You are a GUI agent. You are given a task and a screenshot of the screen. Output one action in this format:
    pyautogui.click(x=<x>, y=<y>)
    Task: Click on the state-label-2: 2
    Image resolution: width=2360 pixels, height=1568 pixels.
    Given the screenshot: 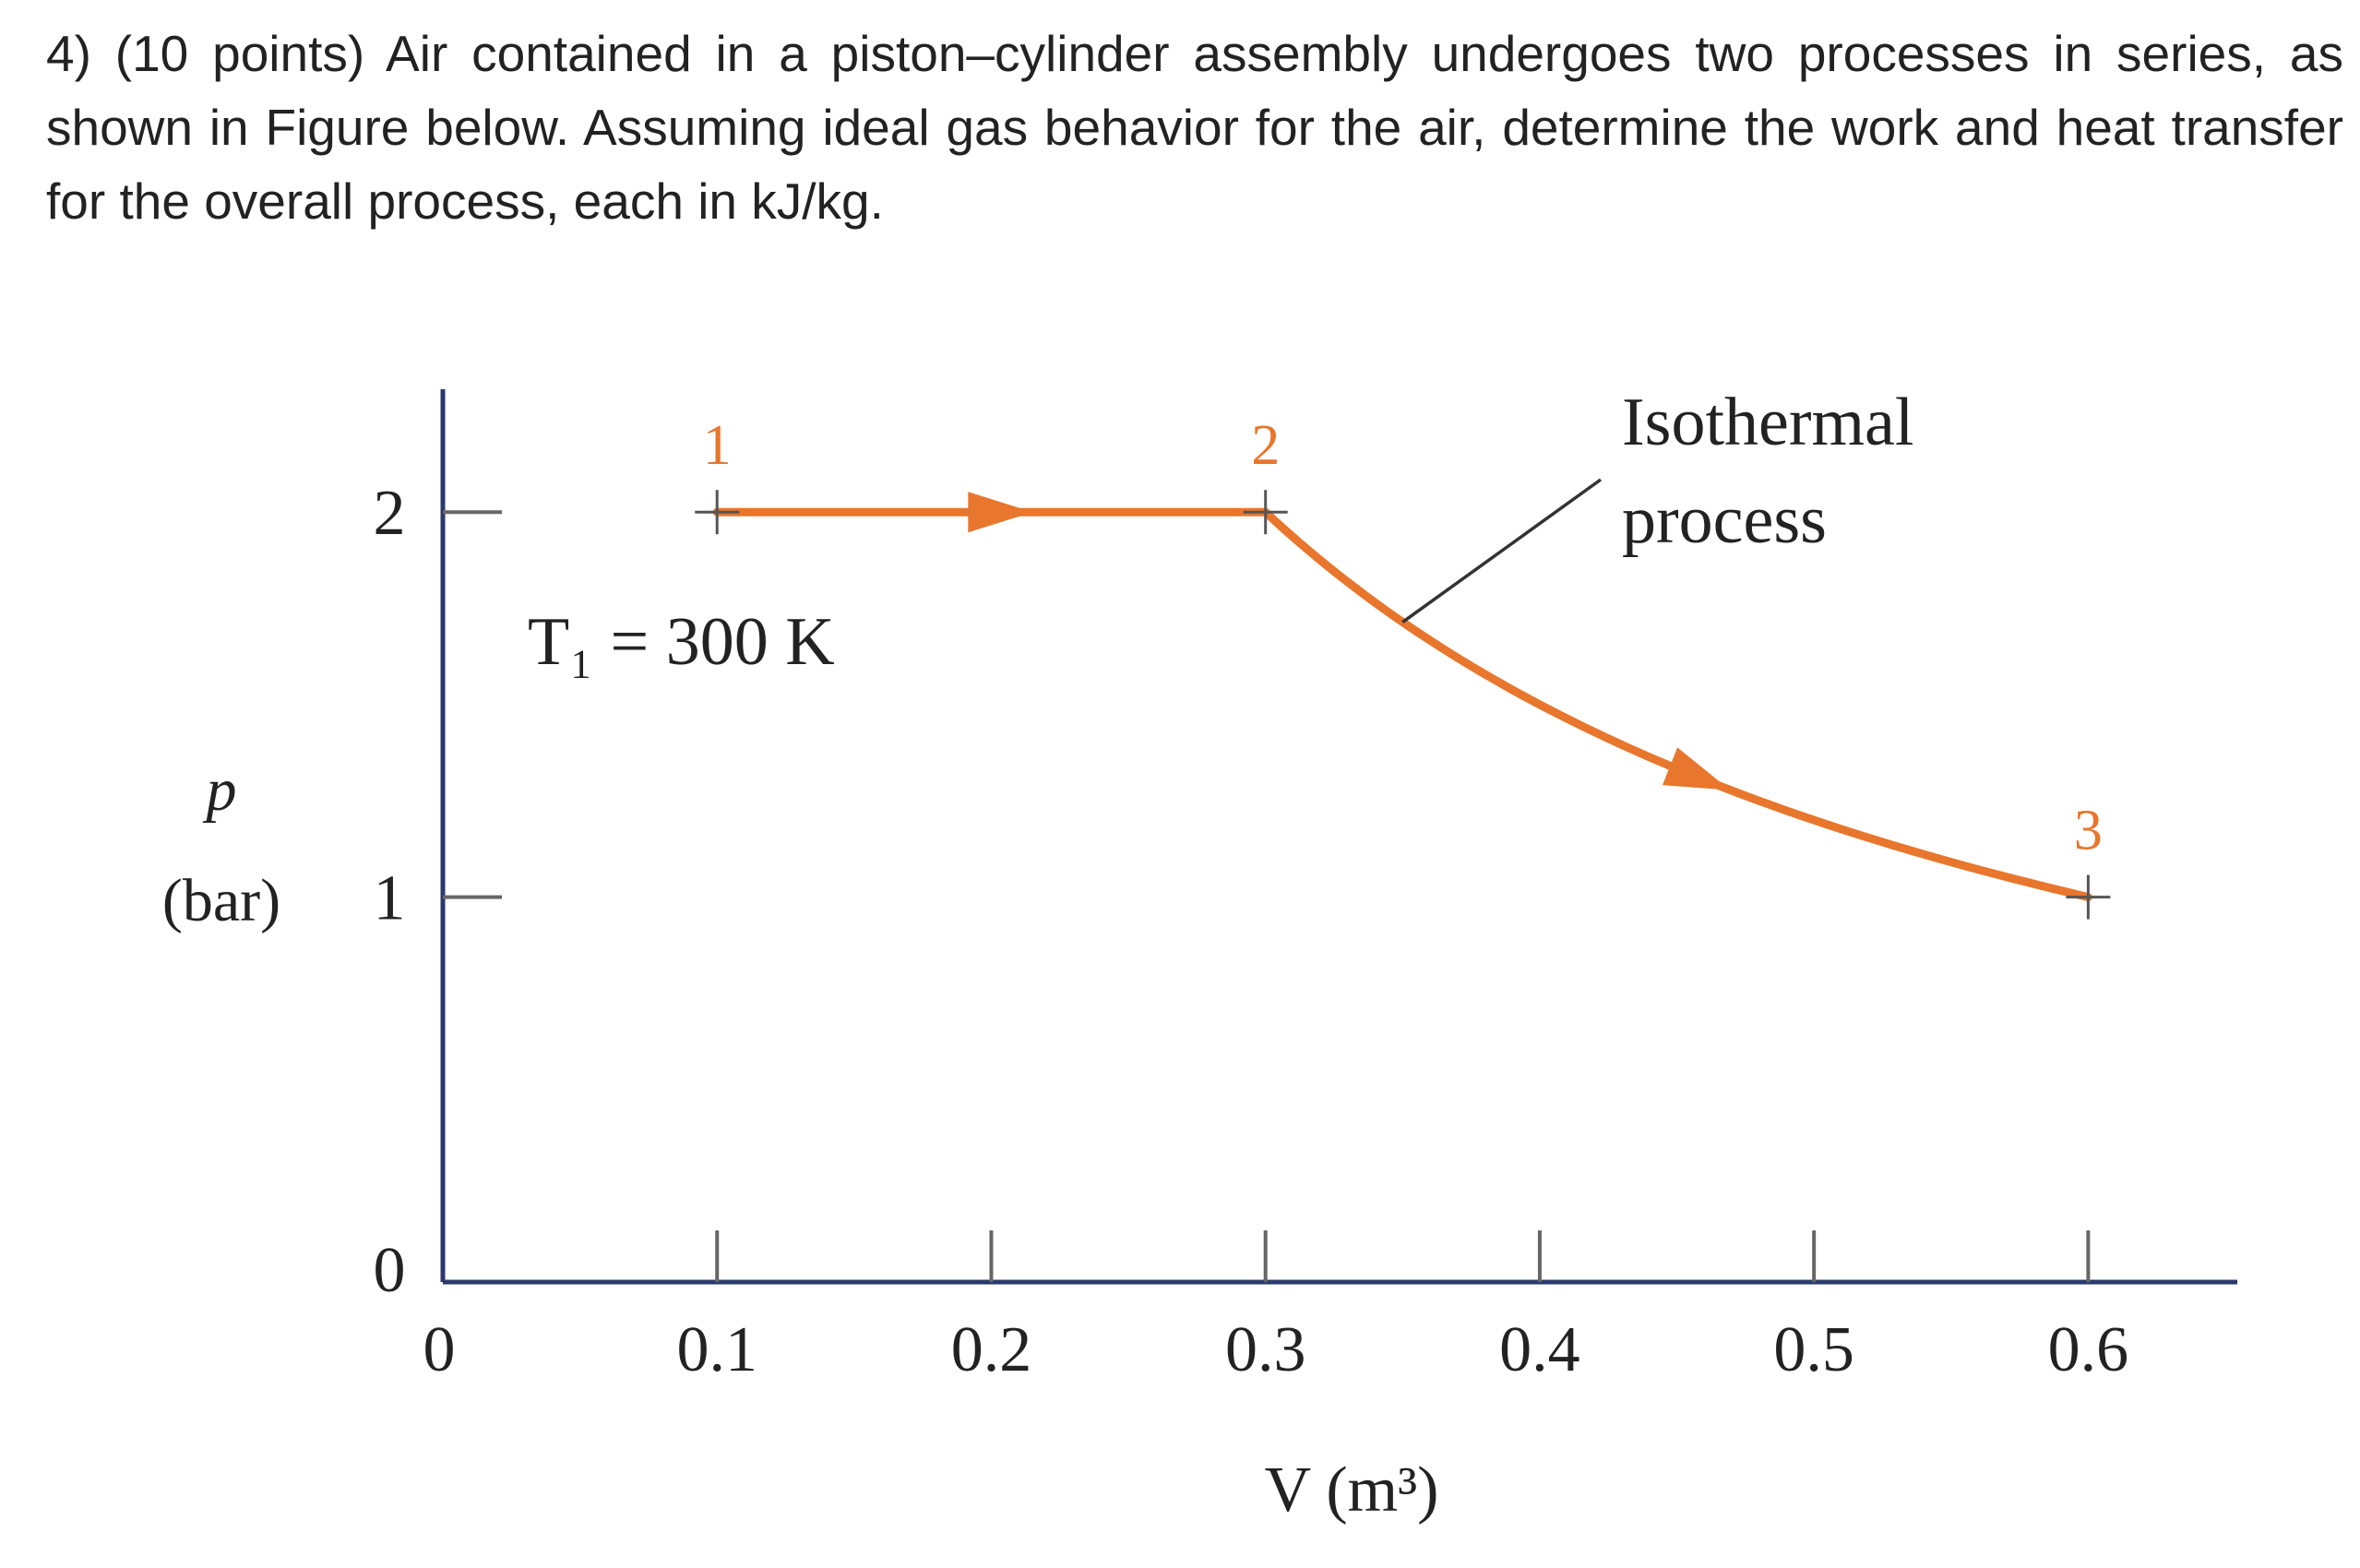 What is the action you would take?
    pyautogui.click(x=1265, y=445)
    